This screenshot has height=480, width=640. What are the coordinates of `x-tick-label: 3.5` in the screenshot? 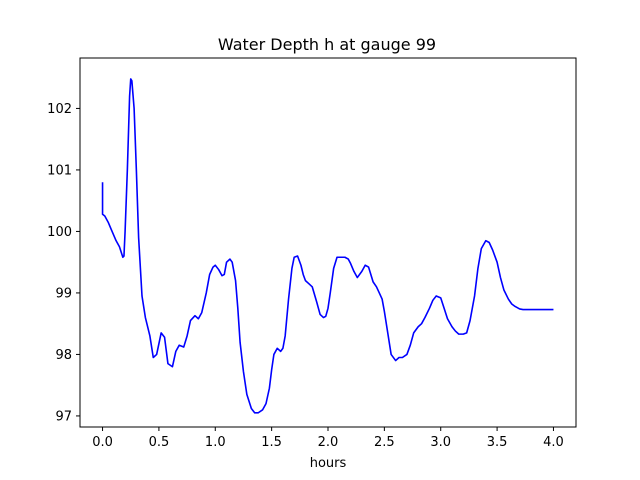 It's located at (497, 442).